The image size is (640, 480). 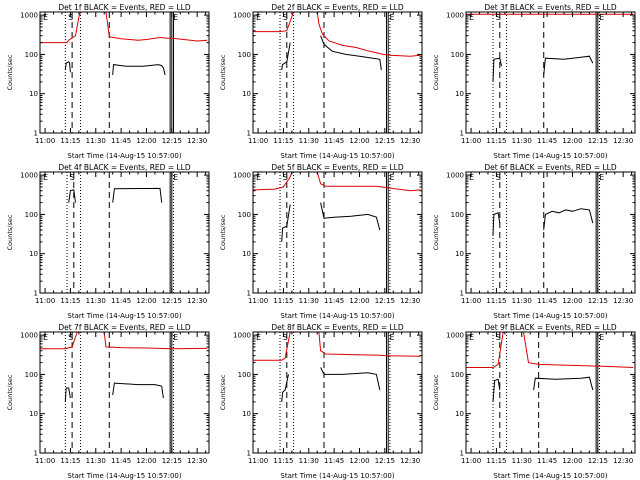 What do you see at coordinates (124, 327) in the screenshot?
I see `panel-title: Det 7f BLACK = Events, RED = LLD` at bounding box center [124, 327].